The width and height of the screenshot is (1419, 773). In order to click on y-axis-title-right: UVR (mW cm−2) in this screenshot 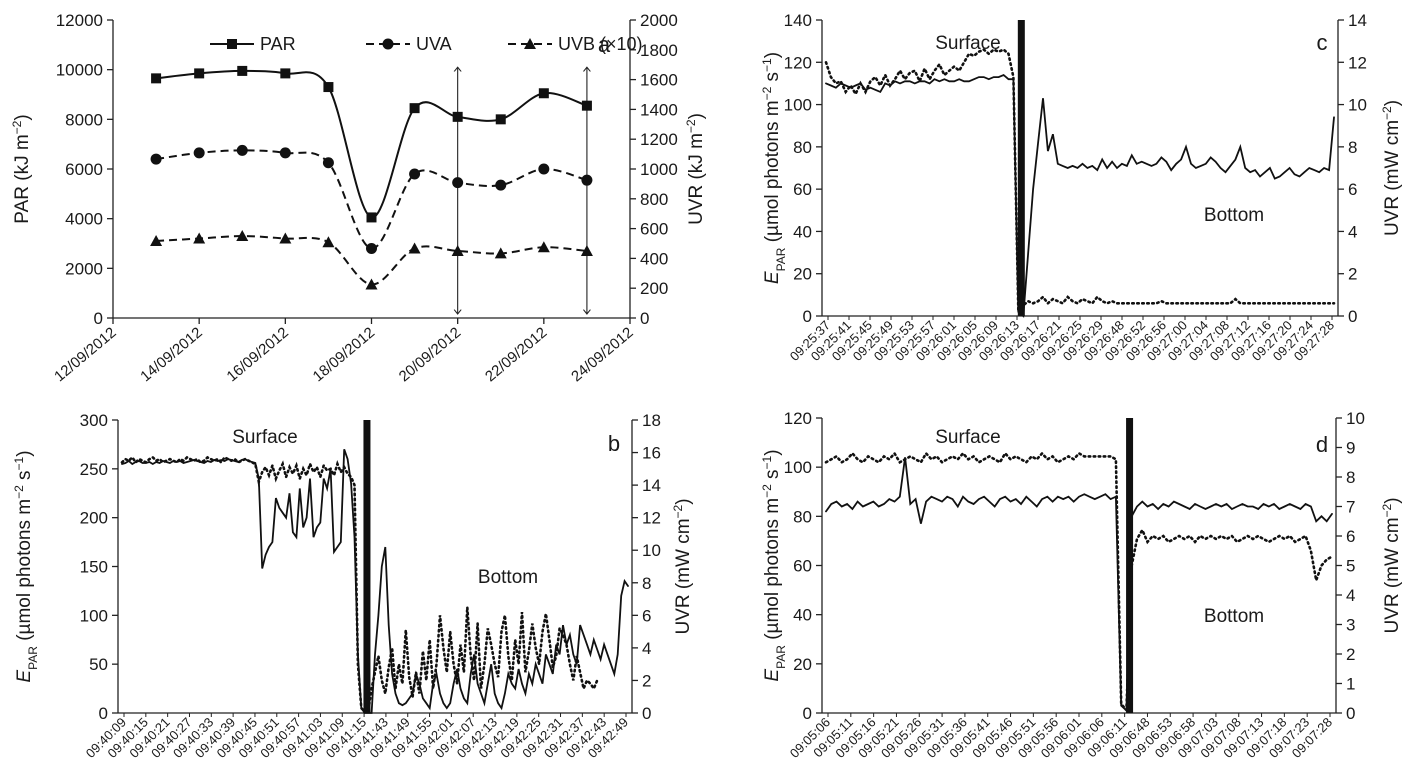, I will do `click(1391, 565)`.